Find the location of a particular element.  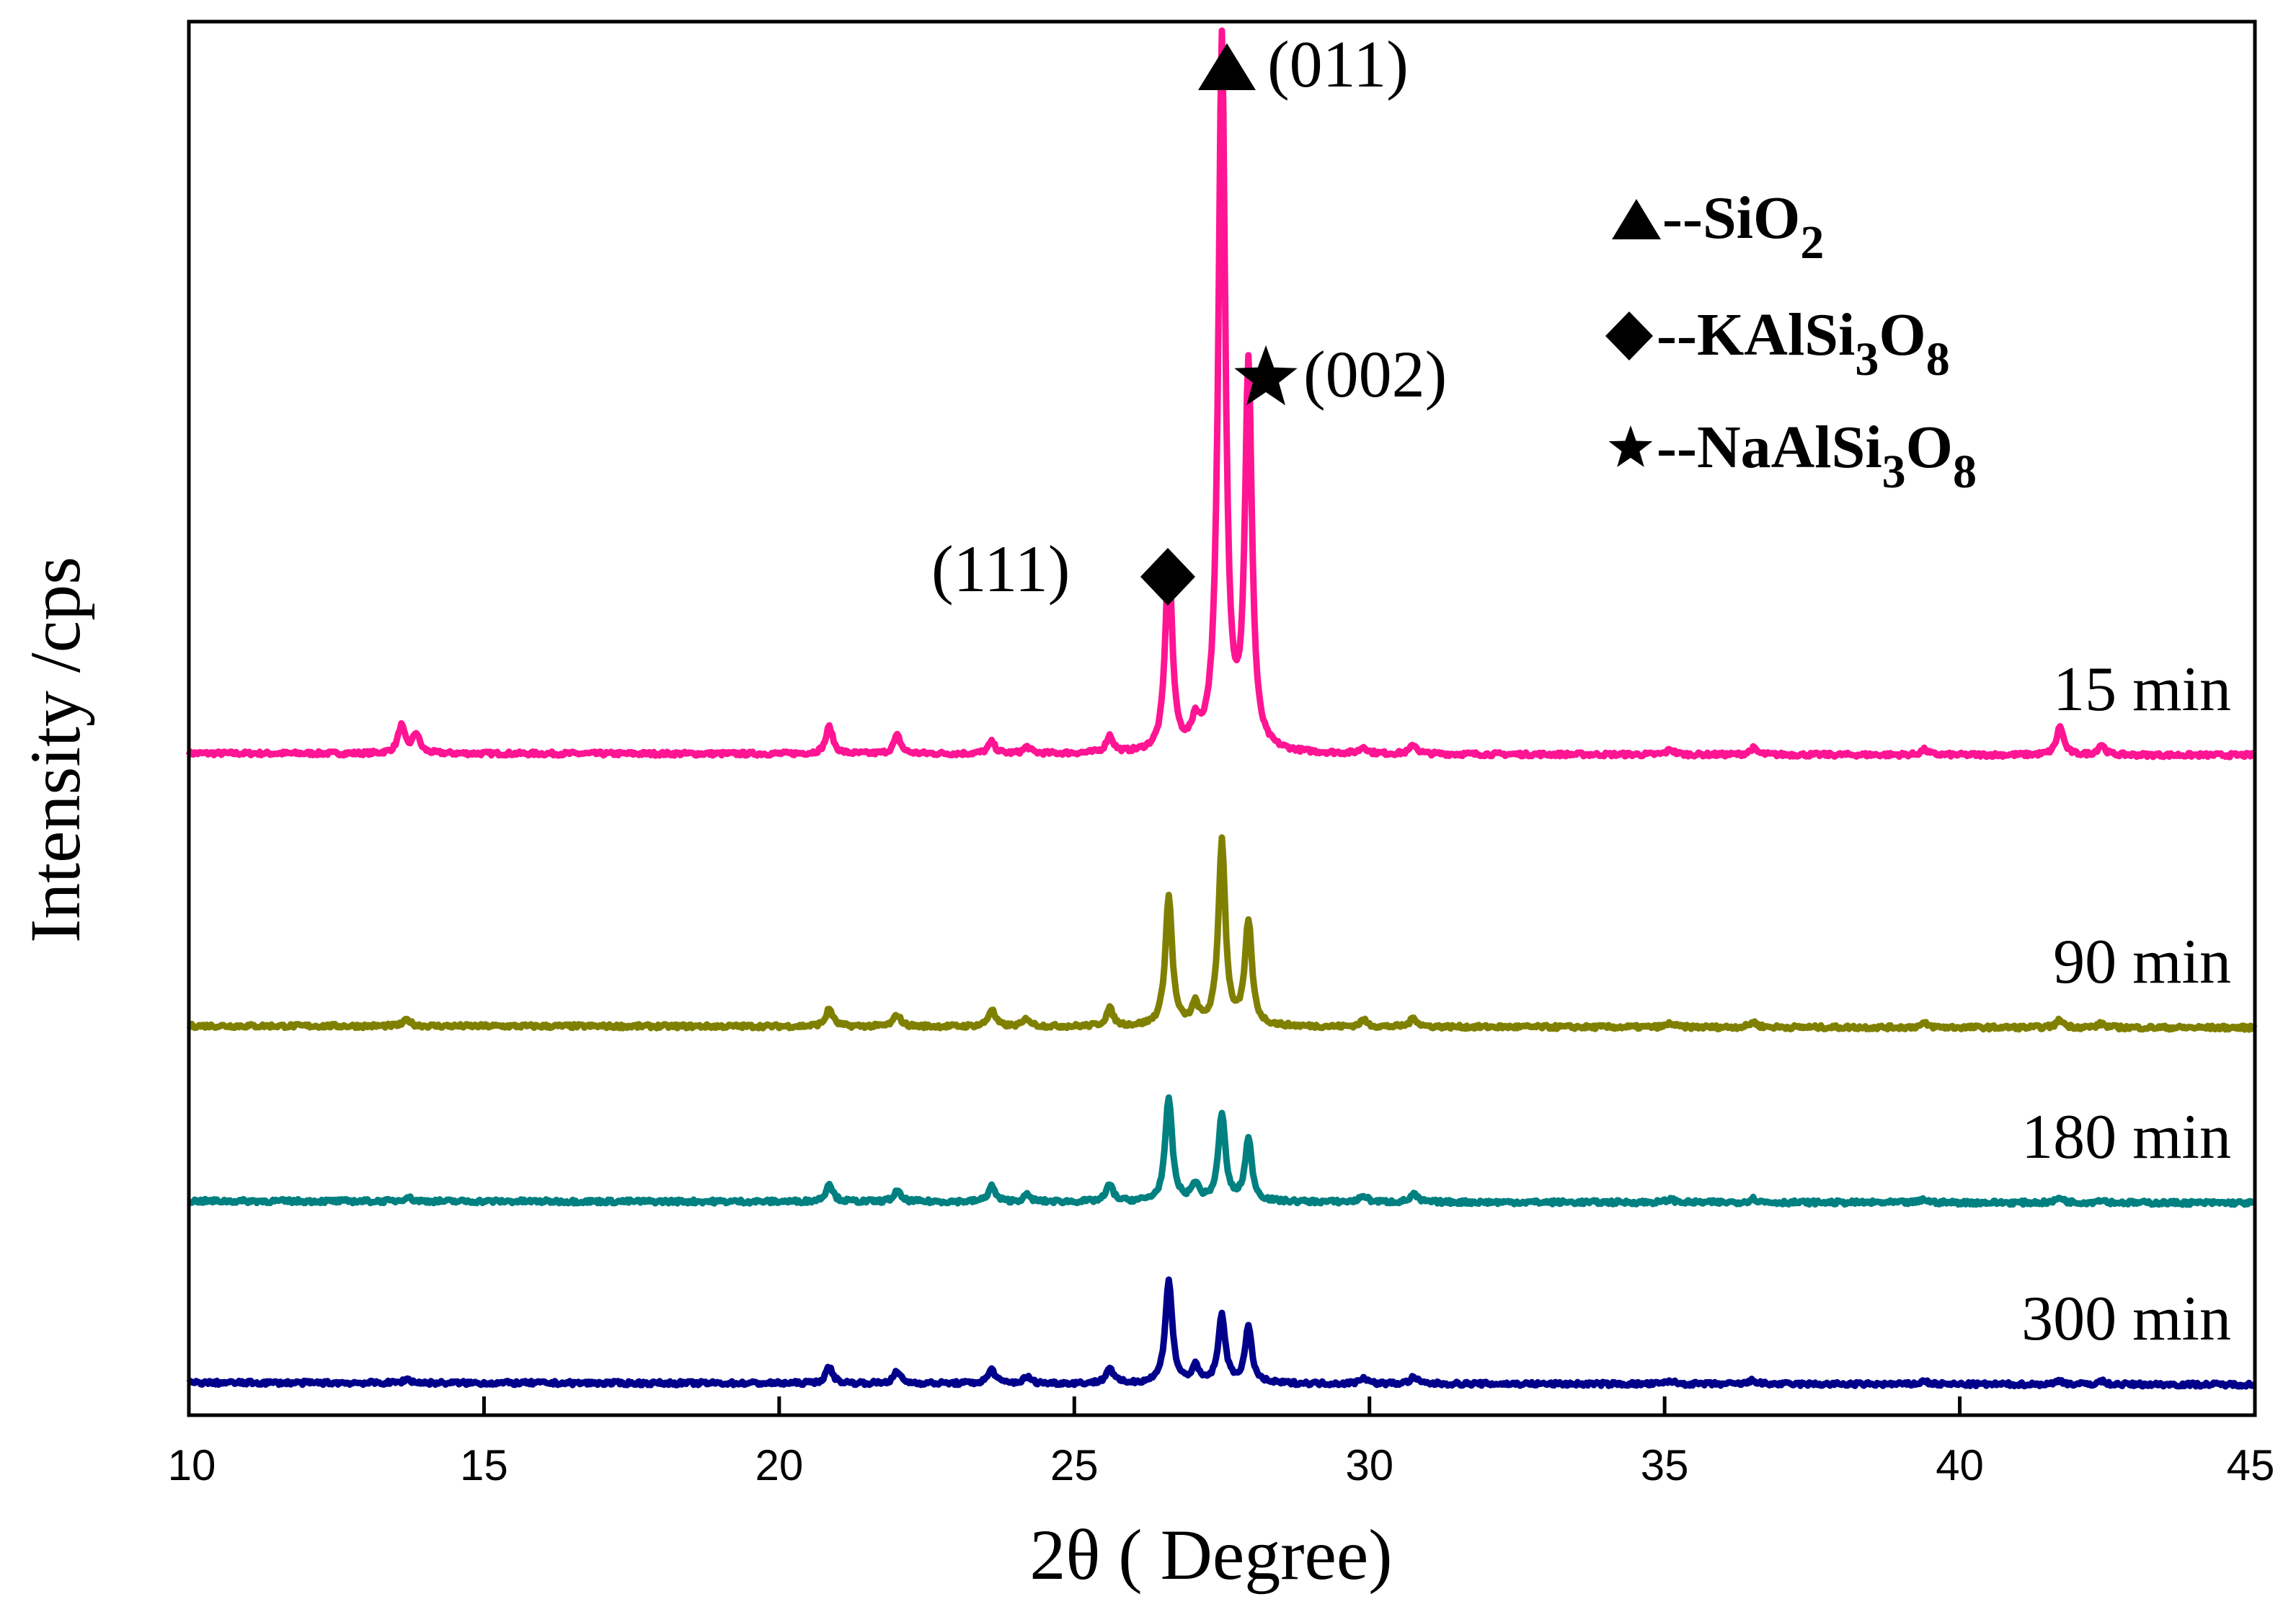

series-label-90-min: 90 min is located at coordinates (2142, 962).